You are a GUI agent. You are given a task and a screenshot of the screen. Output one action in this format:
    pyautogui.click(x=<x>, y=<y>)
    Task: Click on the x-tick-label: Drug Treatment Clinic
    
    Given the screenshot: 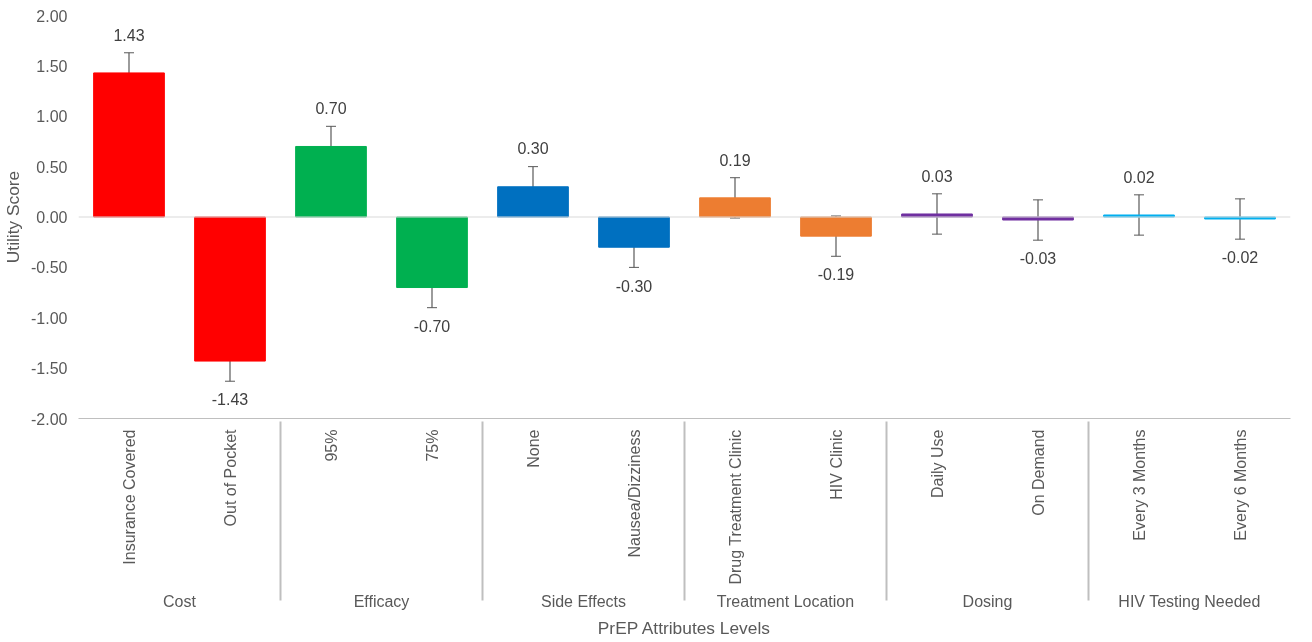 What is the action you would take?
    pyautogui.click(x=735, y=507)
    